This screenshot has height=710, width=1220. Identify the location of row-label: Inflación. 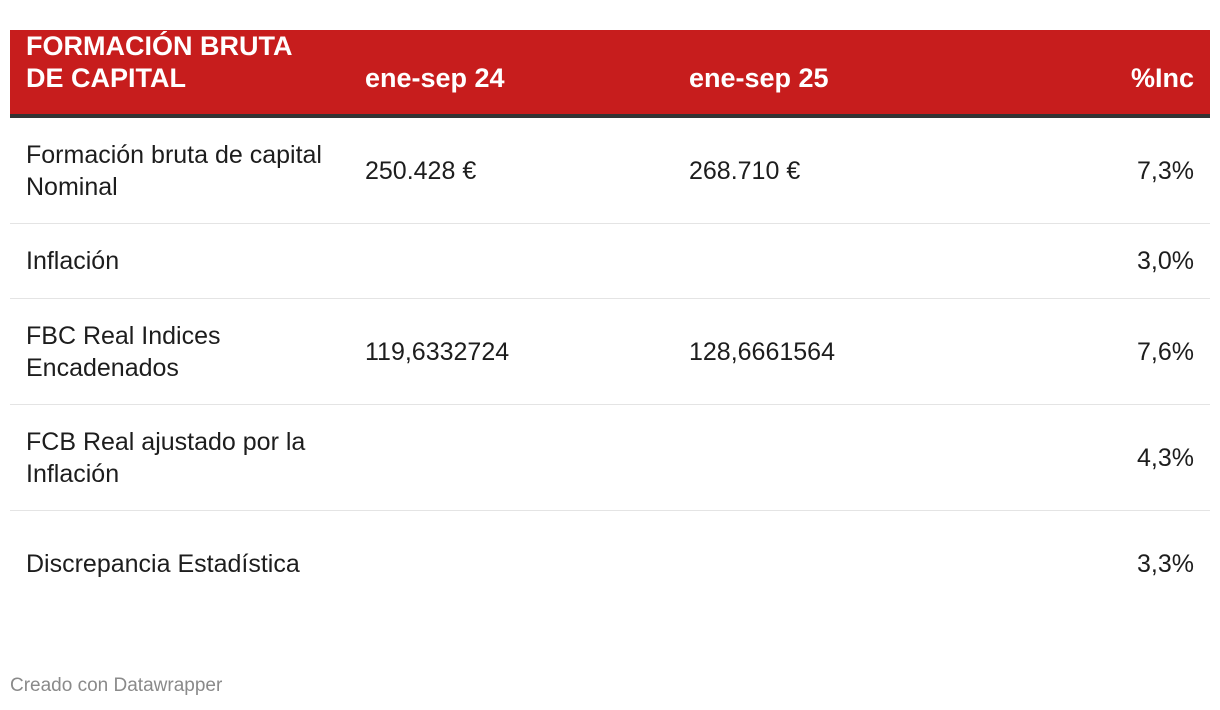
(179, 261).